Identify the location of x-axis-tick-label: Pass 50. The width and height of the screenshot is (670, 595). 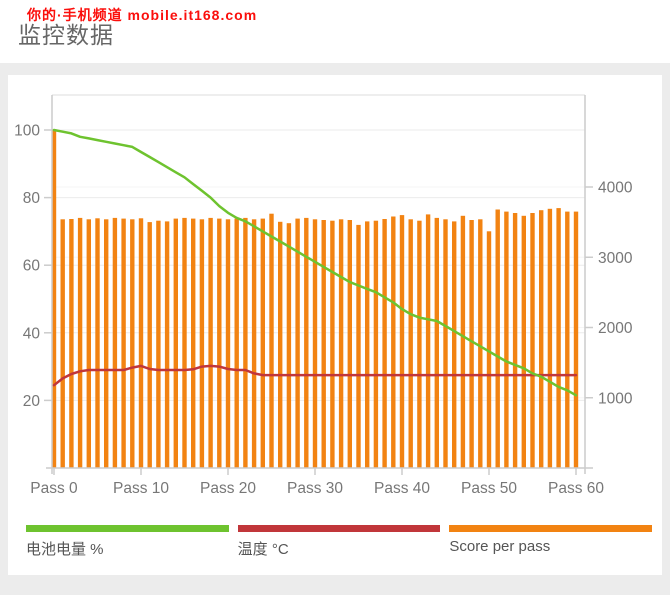
(489, 488).